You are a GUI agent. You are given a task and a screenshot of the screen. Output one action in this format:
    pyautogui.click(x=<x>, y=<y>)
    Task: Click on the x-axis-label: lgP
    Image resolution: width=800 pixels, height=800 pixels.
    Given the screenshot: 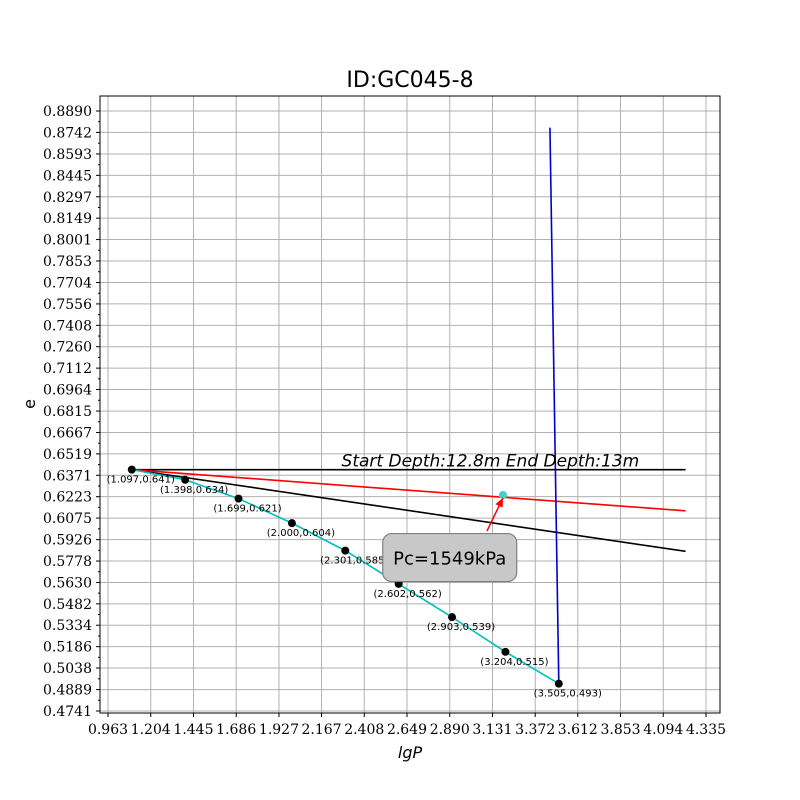 What is the action you would take?
    pyautogui.click(x=410, y=752)
    